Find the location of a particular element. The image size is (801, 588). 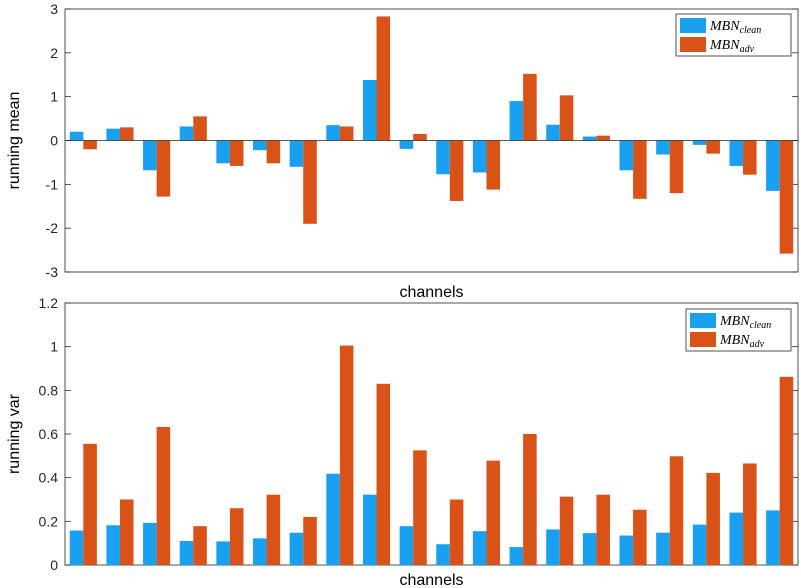

y-tick-label: -1 is located at coordinates (52, 184).